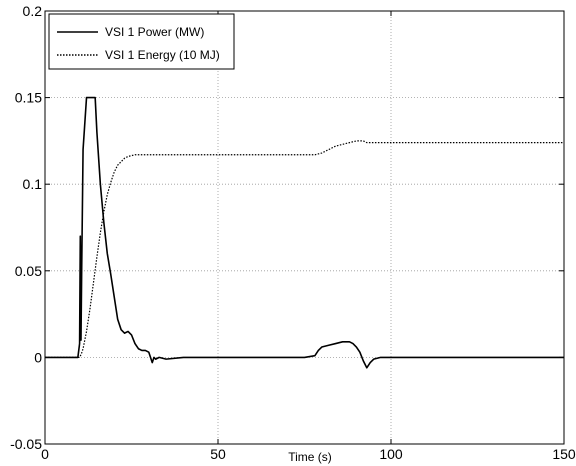 Image resolution: width=576 pixels, height=466 pixels. Describe the element at coordinates (564, 454) in the screenshot. I see `x-tick-label: 150` at that location.